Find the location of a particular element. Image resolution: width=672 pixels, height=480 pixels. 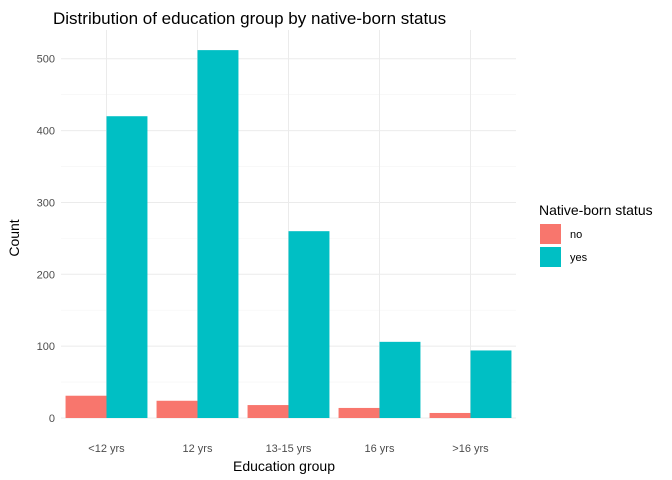

y-tick-label: 500 is located at coordinates (46, 60).